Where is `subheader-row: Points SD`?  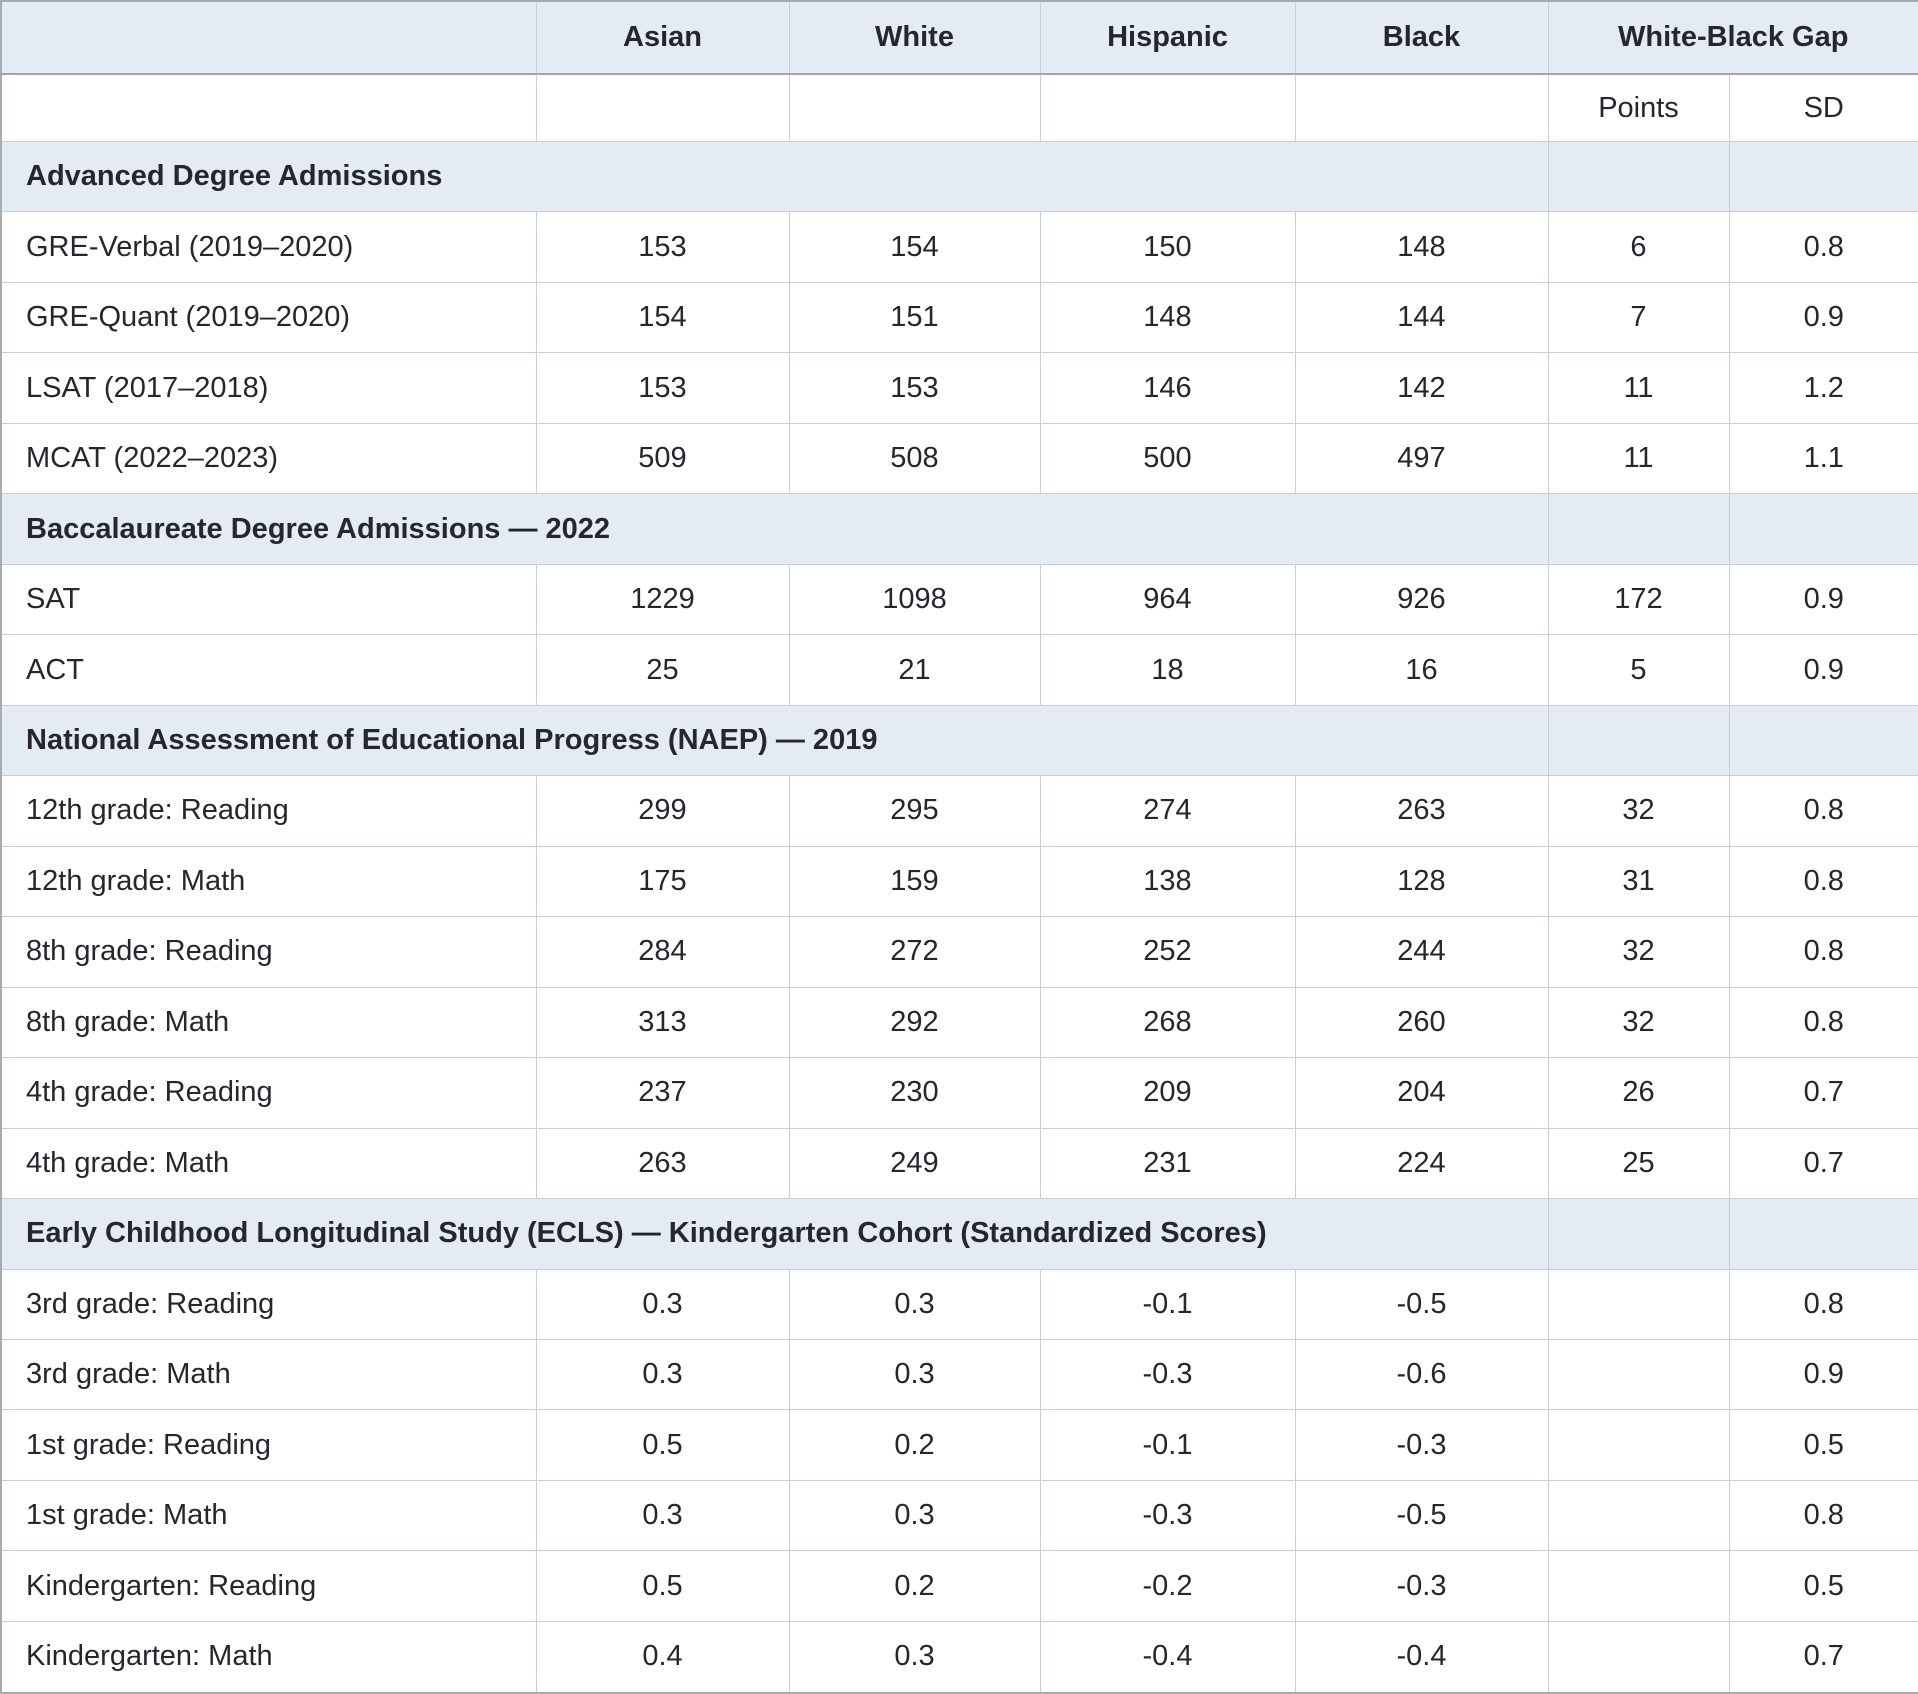
subheader-row: Points SD is located at coordinates (959, 107).